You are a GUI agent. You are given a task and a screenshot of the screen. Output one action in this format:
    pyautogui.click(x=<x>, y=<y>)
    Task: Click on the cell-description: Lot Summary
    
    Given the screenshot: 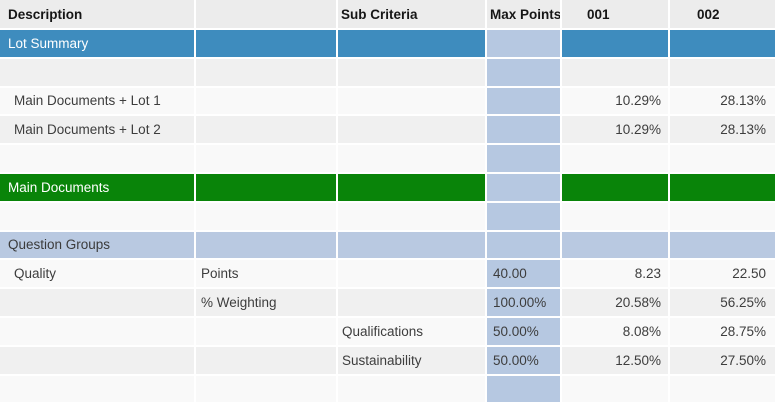 What is the action you would take?
    pyautogui.click(x=98, y=44)
    